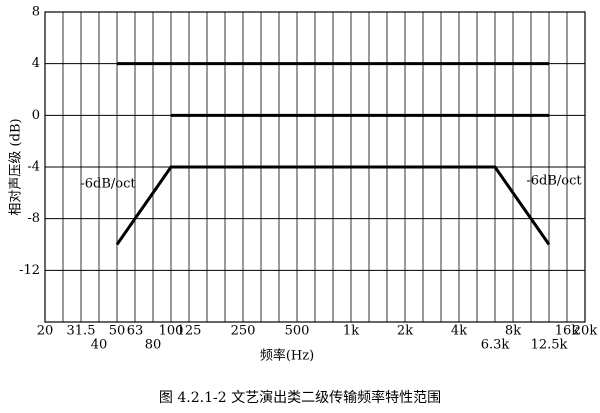 This screenshot has width=600, height=413. I want to click on x-tick-label: 500, so click(297, 331).